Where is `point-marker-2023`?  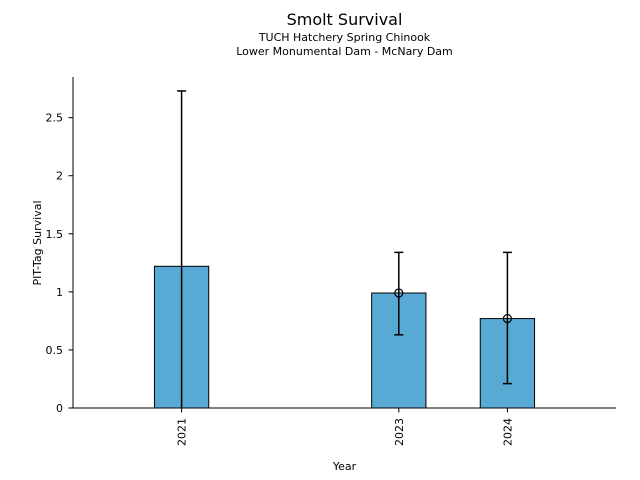
point-marker-2023 is located at coordinates (399, 293).